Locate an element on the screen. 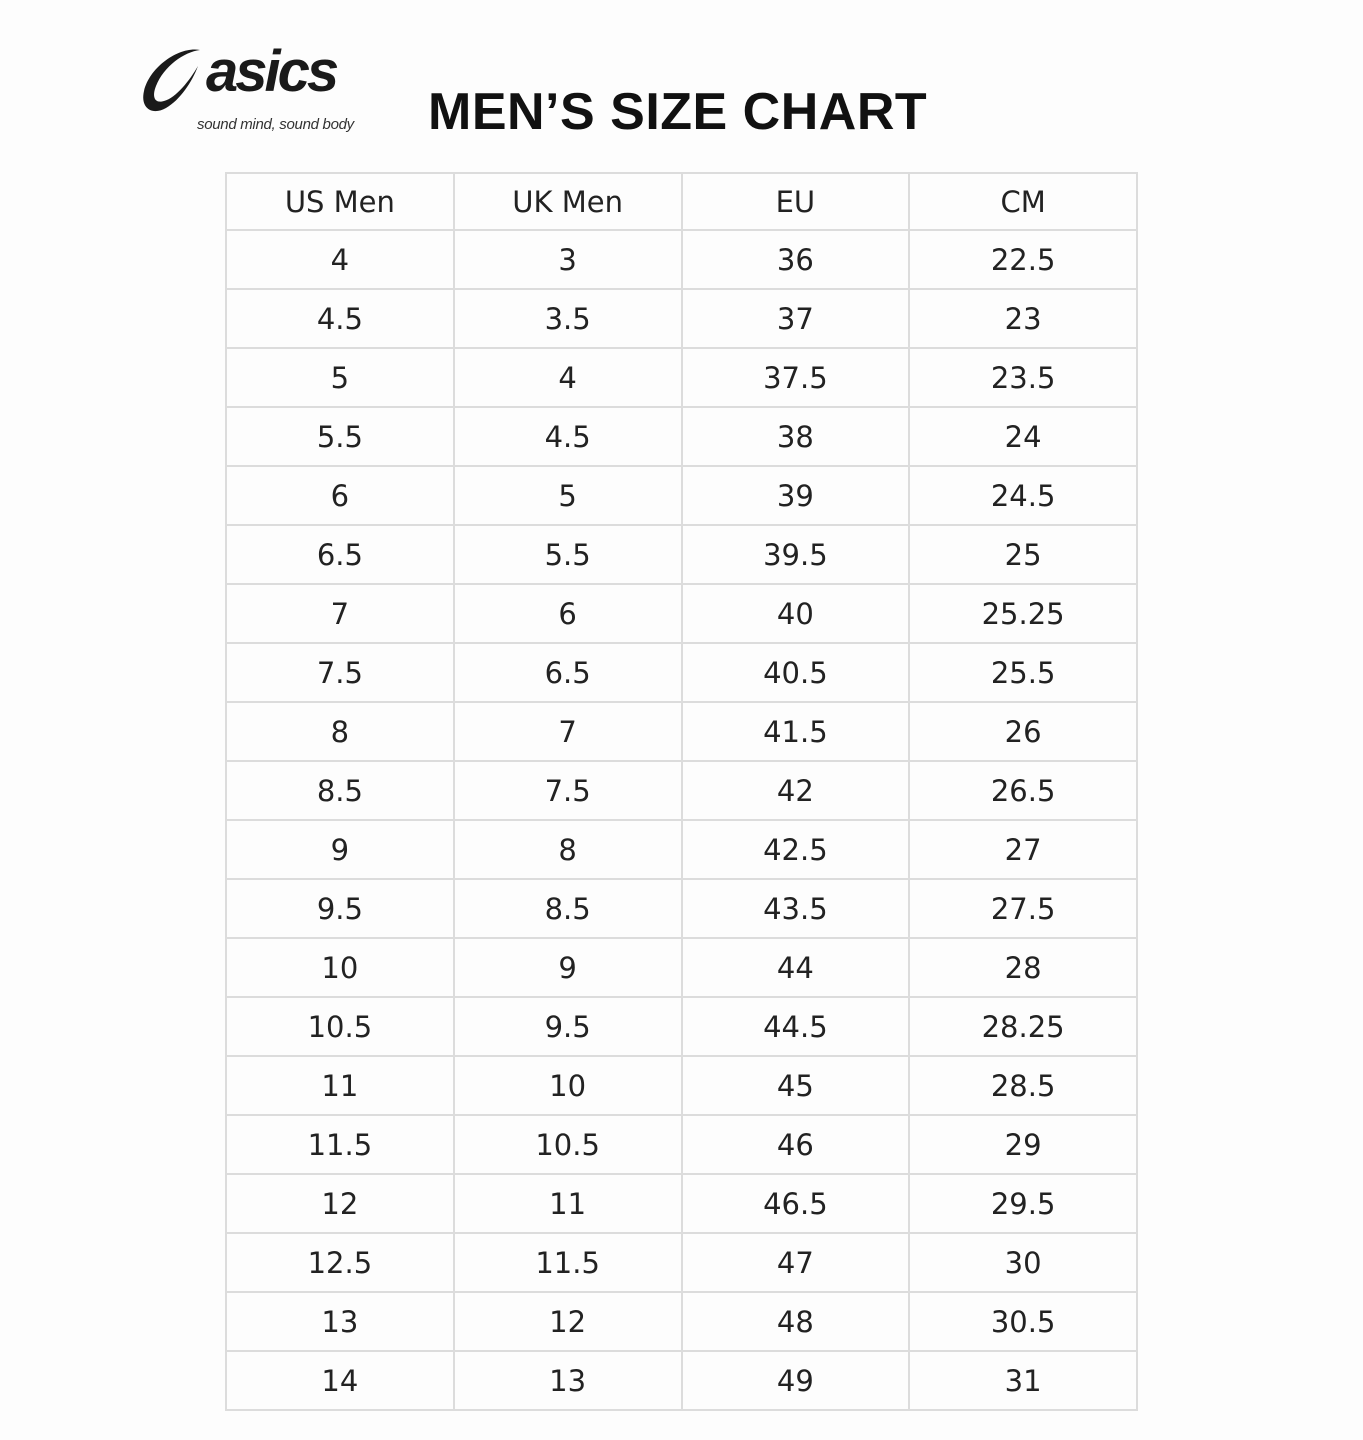 The height and width of the screenshot is (1440, 1363). table-row: 4.5 3.5 37 23 is located at coordinates (681, 318).